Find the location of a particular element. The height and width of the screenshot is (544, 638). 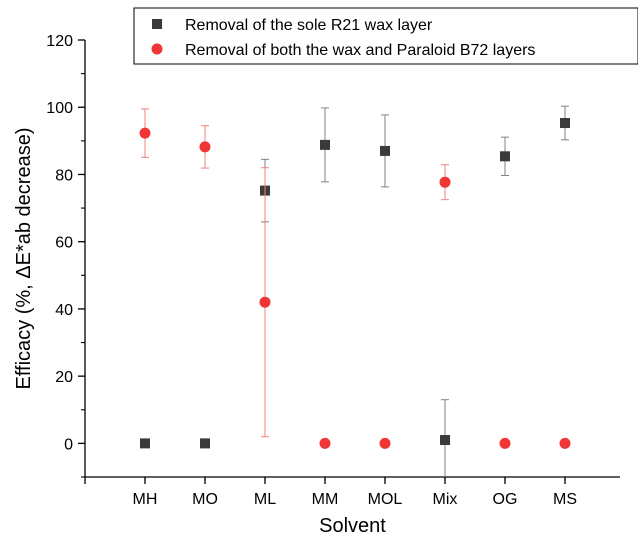

y-tick-label: 0 is located at coordinates (68, 444).